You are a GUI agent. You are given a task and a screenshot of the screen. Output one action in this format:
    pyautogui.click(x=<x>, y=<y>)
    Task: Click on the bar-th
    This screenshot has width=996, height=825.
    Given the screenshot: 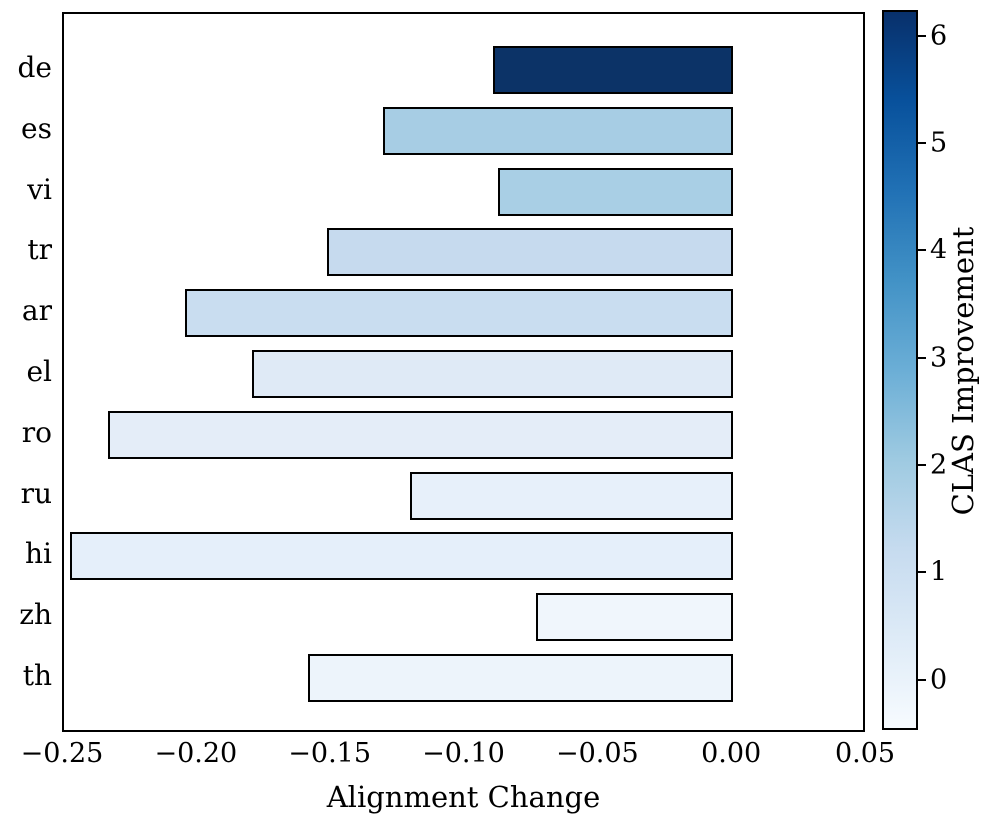 What is the action you would take?
    pyautogui.click(x=521, y=678)
    